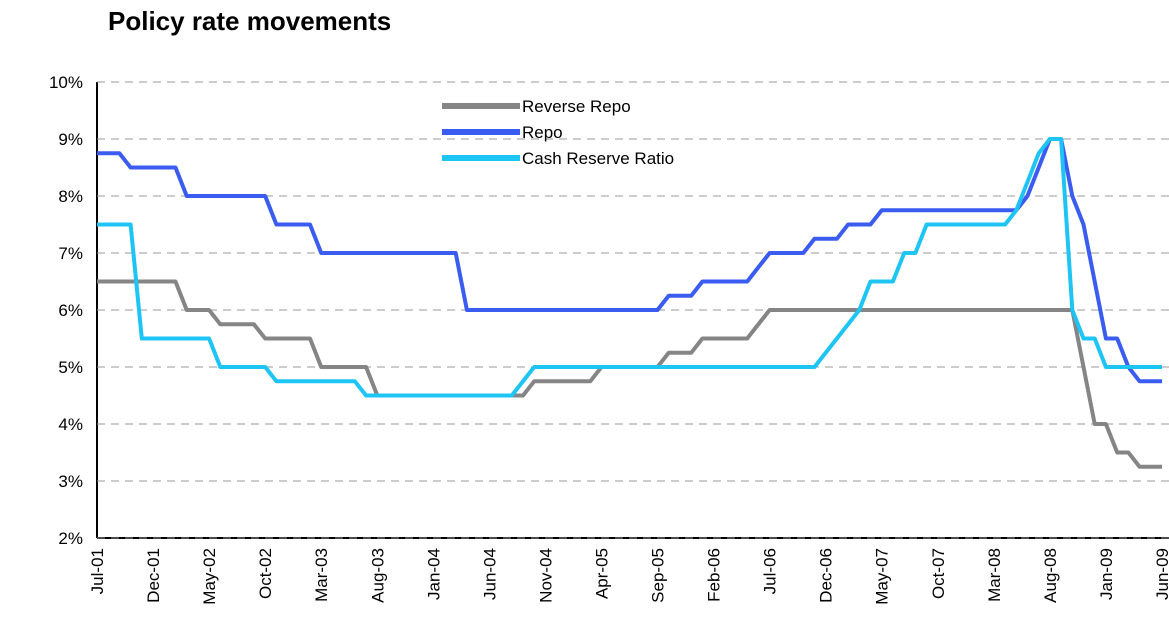 This screenshot has height=634, width=1169. I want to click on x-tick-label: Nov-04, so click(545, 575).